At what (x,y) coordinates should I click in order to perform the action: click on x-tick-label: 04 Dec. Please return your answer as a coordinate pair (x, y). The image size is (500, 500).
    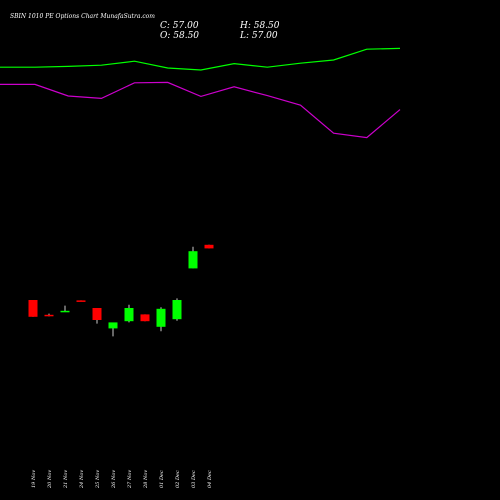
    Looking at the image, I should click on (210, 479).